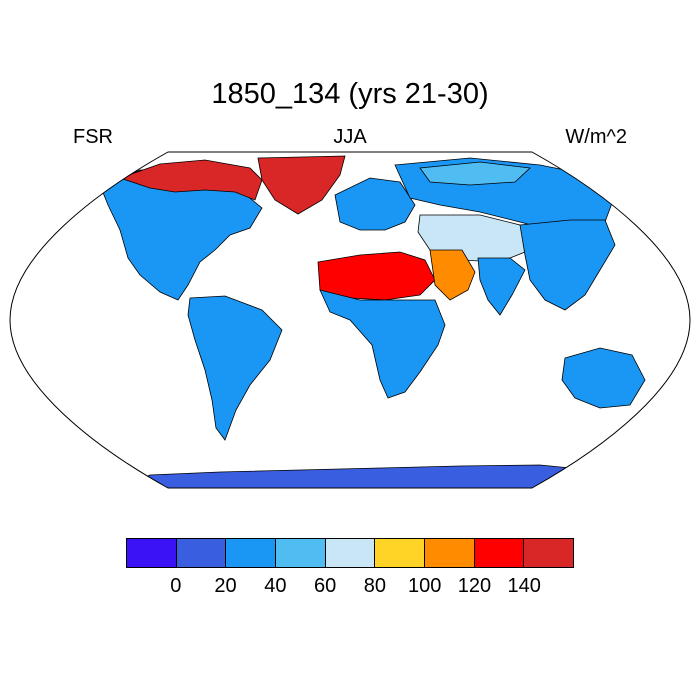 Image resolution: width=700 pixels, height=700 pixels. Describe the element at coordinates (567, 265) in the screenshot. I see `land-region-east-asia` at that location.